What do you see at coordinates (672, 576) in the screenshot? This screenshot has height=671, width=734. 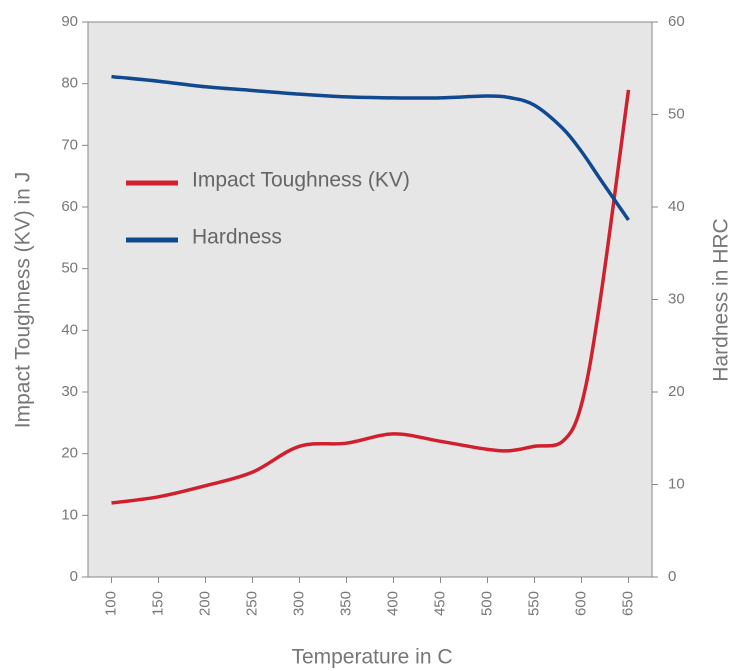 I see `y2-tick-label: 0` at bounding box center [672, 576].